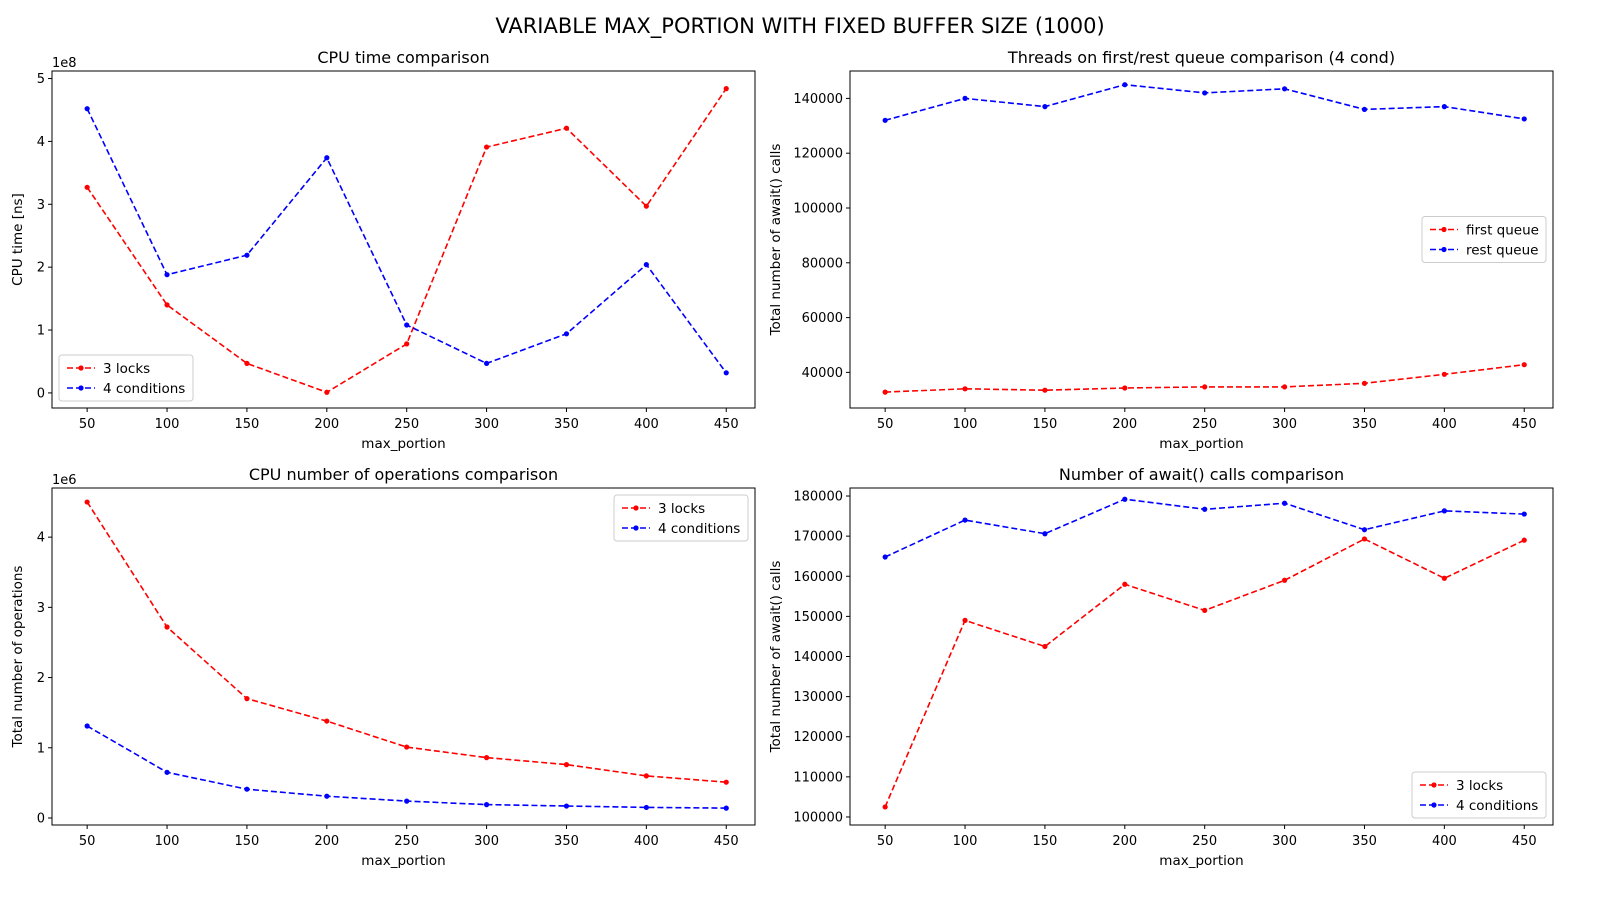  I want to click on y-exponent-label: 1e8, so click(64, 63).